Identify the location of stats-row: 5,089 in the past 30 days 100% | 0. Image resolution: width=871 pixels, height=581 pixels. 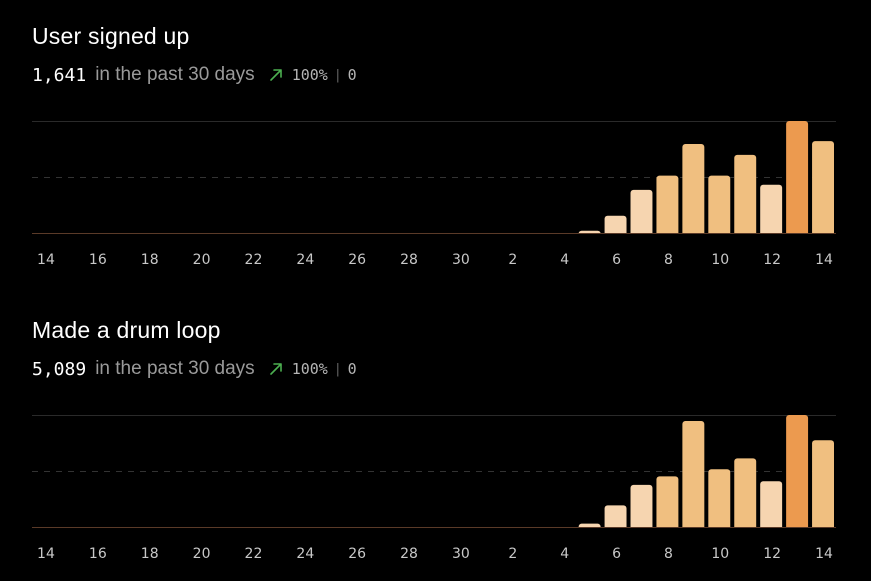
(194, 369).